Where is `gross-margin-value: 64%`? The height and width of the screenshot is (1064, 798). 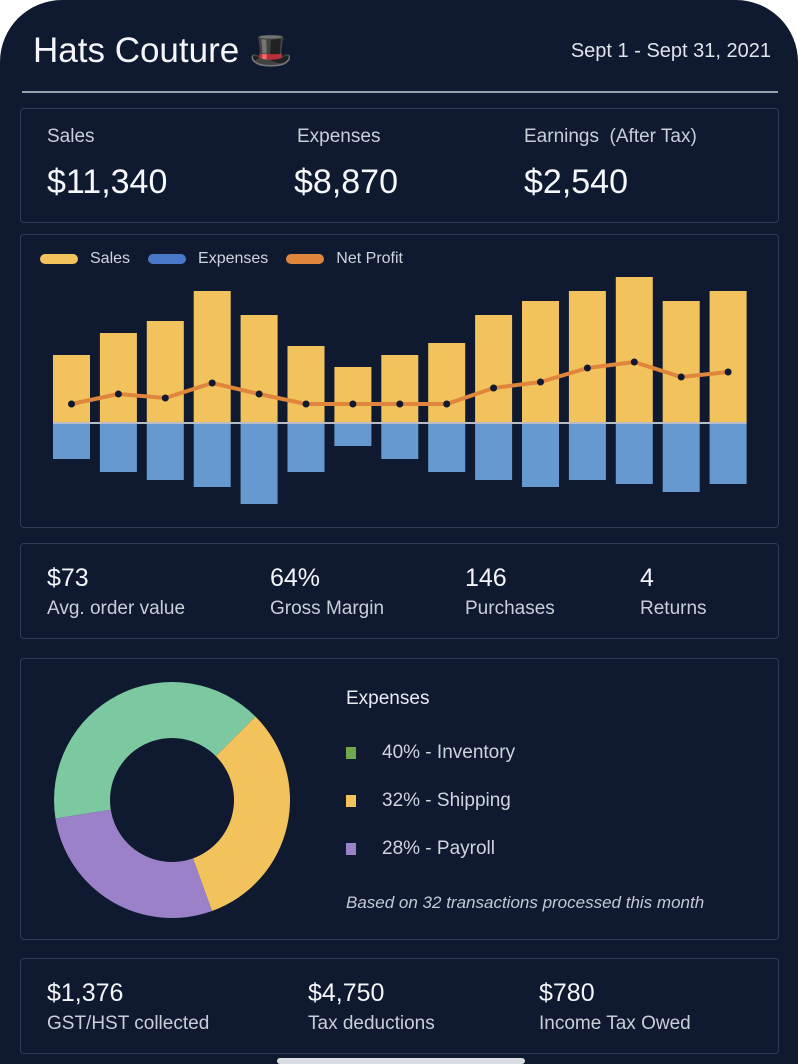
gross-margin-value: 64% is located at coordinates (295, 578).